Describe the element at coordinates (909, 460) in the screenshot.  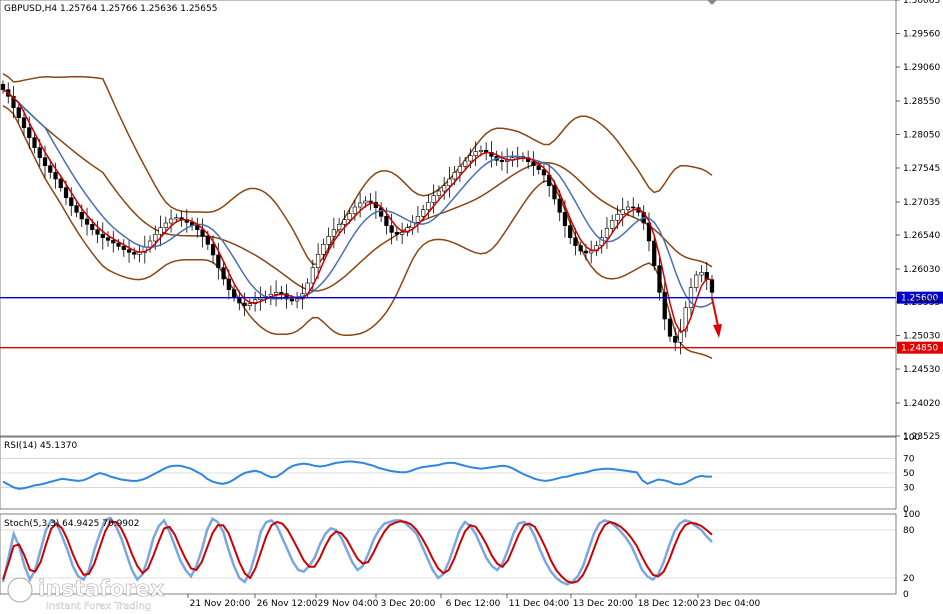
I see `rsi-tick-label: 70` at that location.